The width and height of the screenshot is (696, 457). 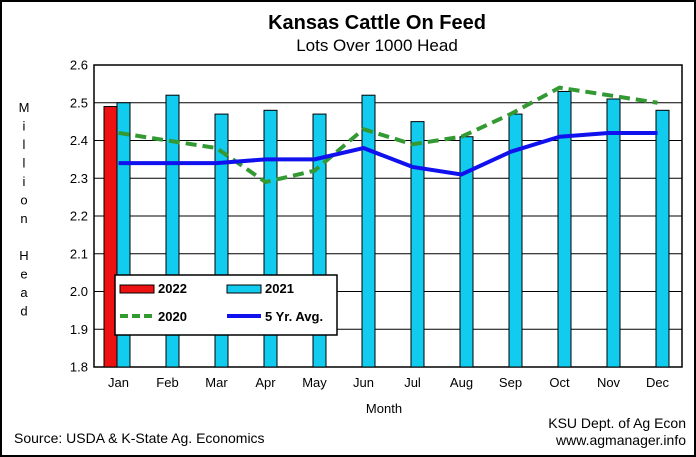 I want to click on y-tick-label: 2.1, so click(x=79, y=253).